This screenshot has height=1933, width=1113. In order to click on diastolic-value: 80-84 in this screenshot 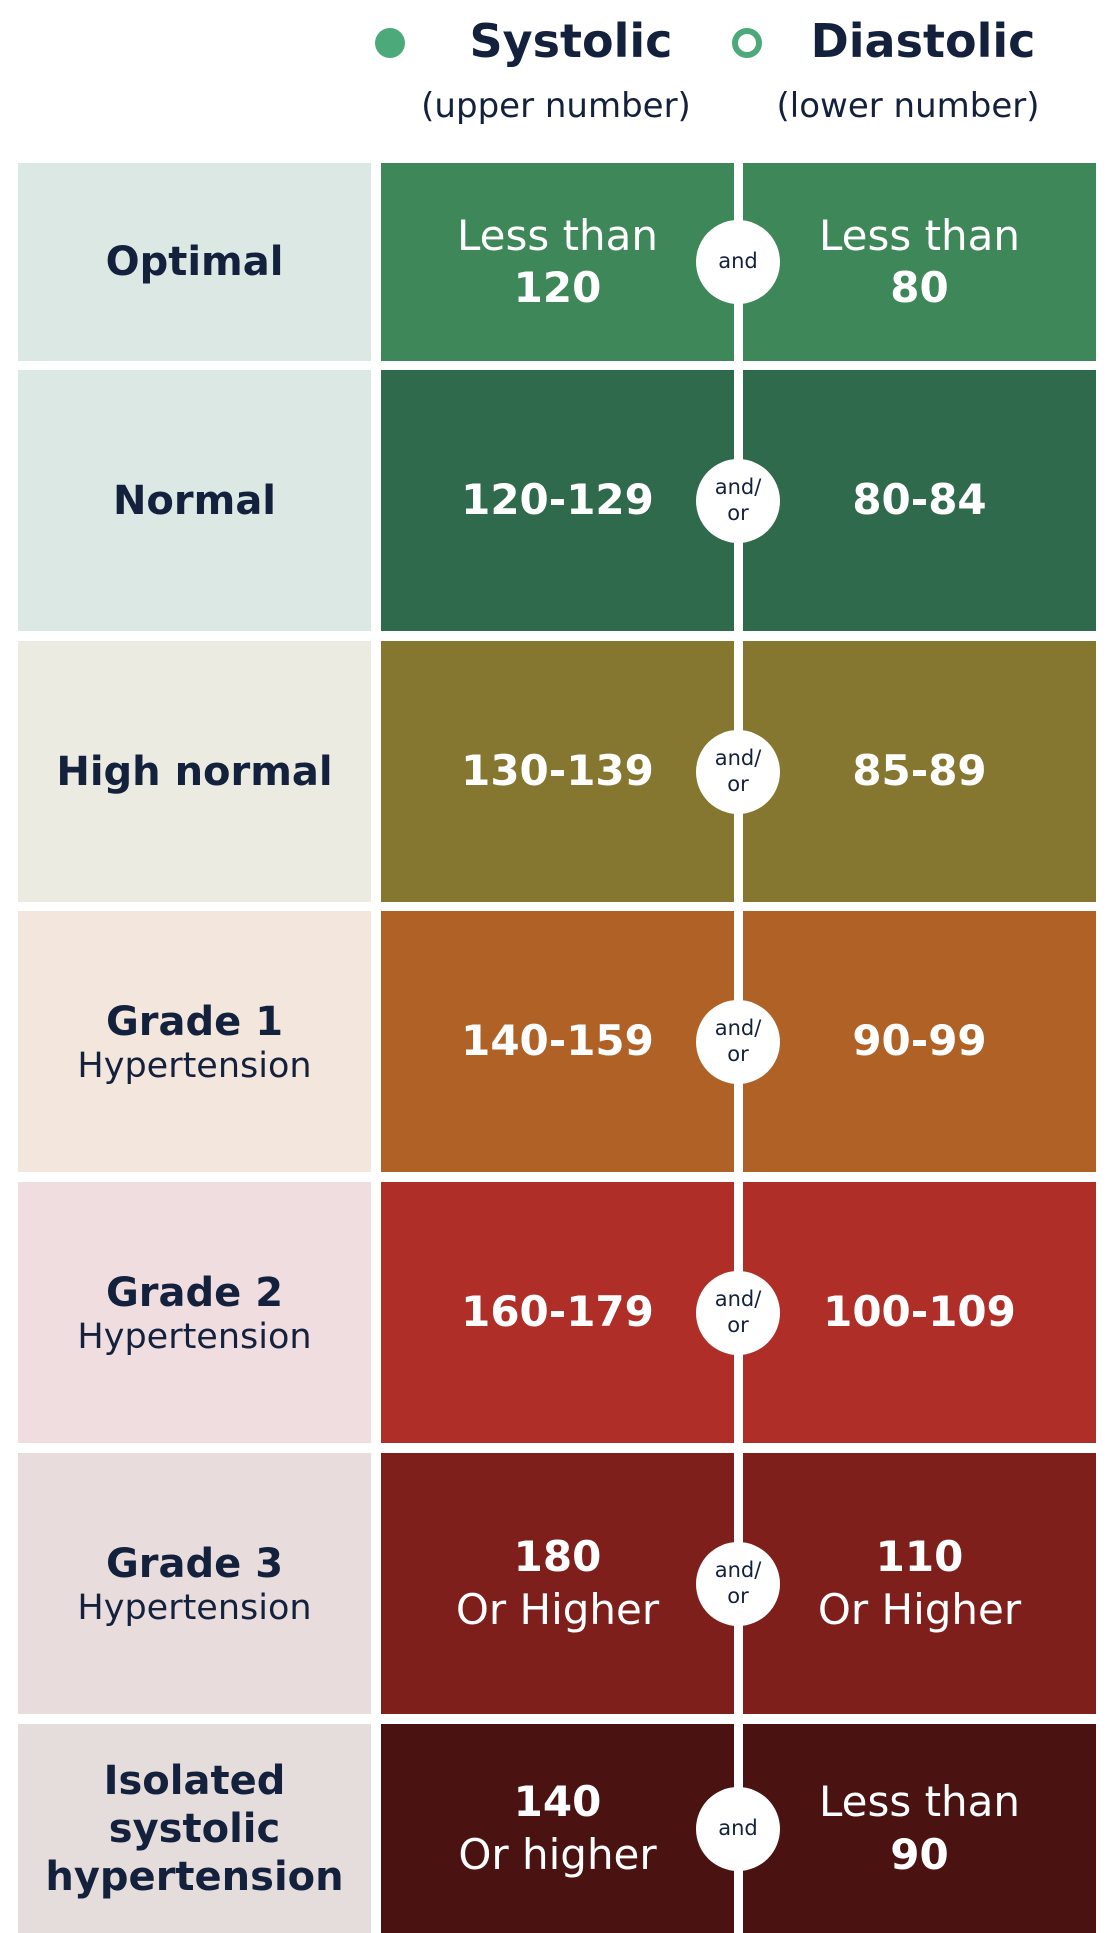, I will do `click(919, 500)`.